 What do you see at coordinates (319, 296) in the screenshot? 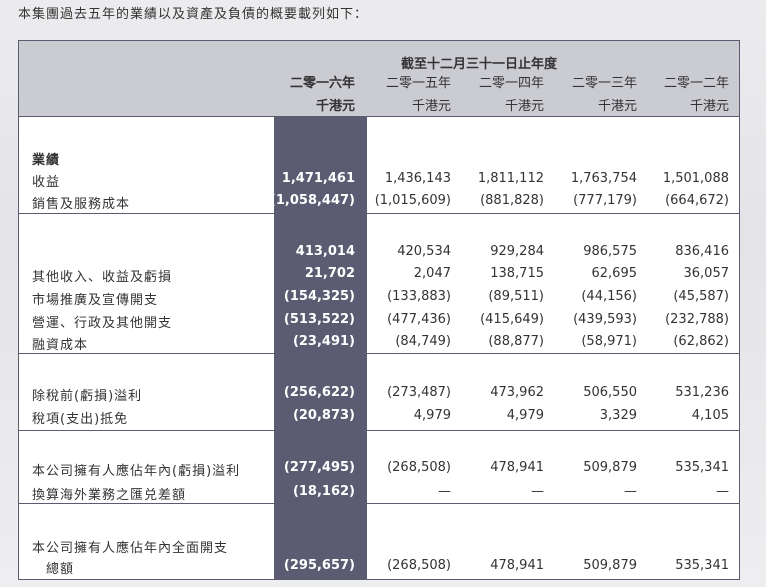
I see `value-cell: (154,325)` at bounding box center [319, 296].